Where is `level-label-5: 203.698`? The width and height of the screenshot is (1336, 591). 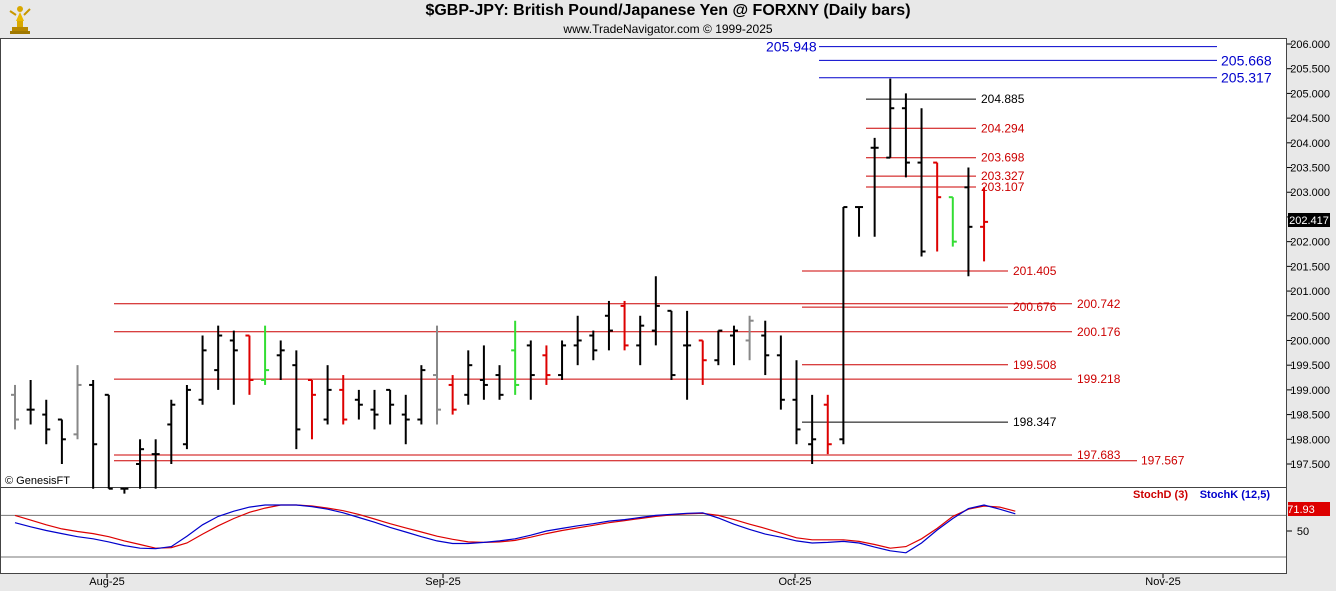 level-label-5: 203.698 is located at coordinates (1003, 158).